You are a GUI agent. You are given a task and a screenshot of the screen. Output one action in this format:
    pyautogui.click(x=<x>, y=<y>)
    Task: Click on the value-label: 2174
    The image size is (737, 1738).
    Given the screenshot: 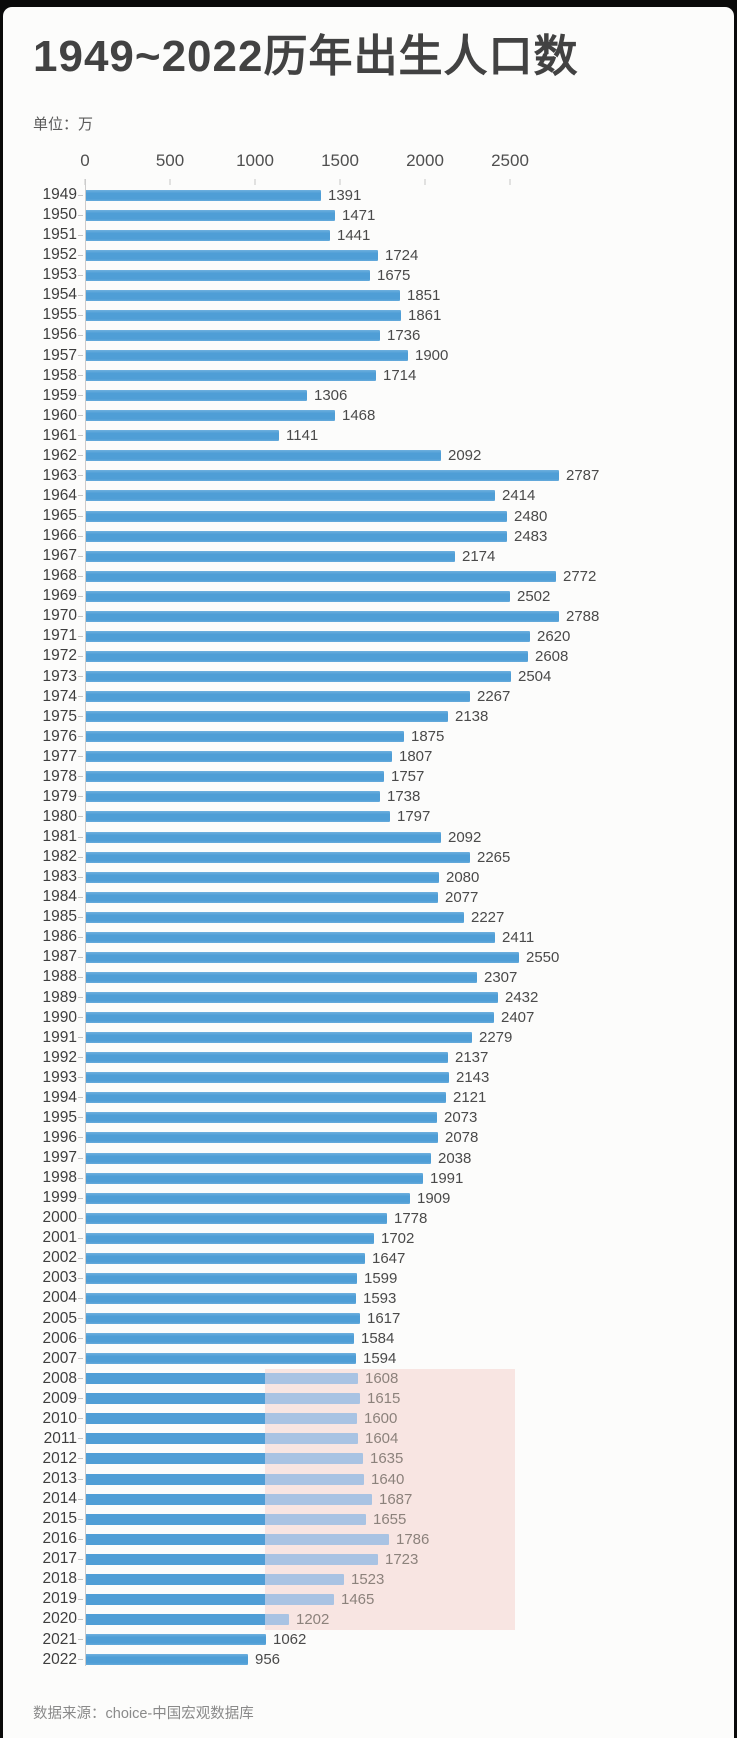 What is the action you would take?
    pyautogui.click(x=479, y=556)
    